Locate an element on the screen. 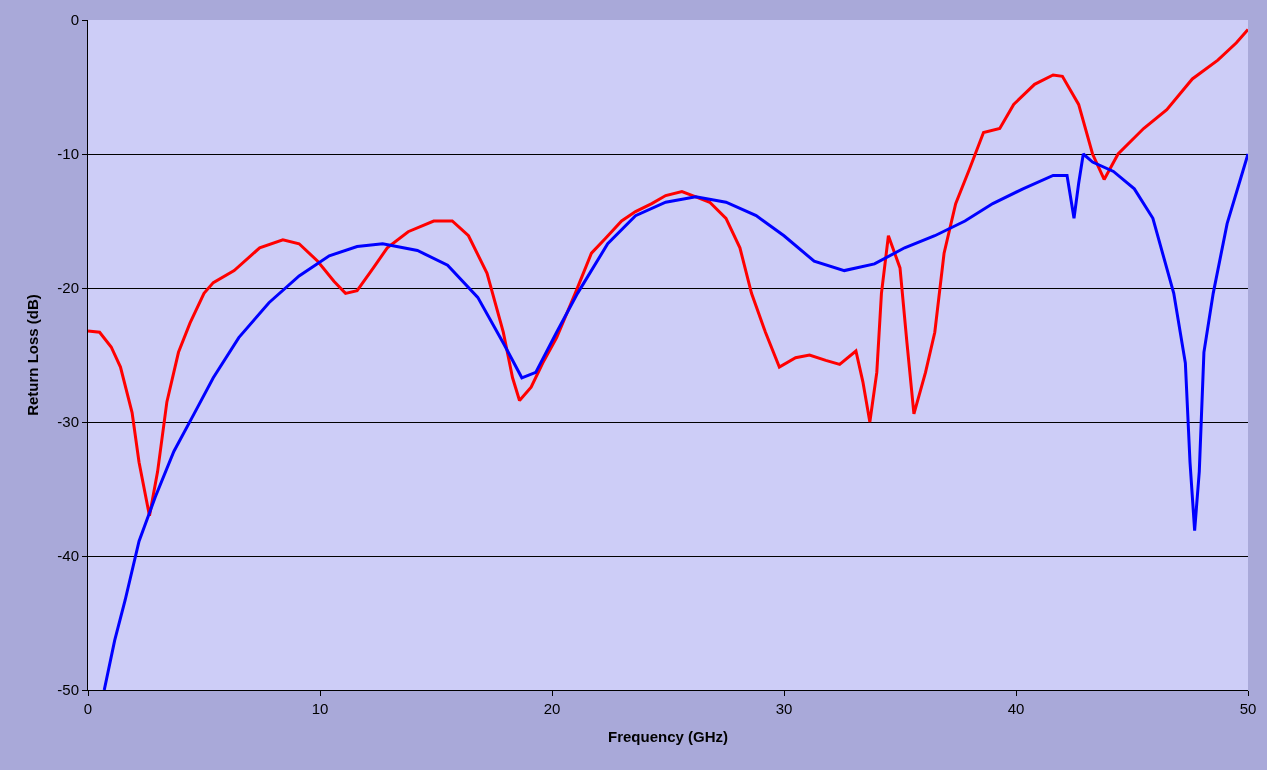 The image size is (1267, 770). y-tick-label: -20 is located at coordinates (68, 288).